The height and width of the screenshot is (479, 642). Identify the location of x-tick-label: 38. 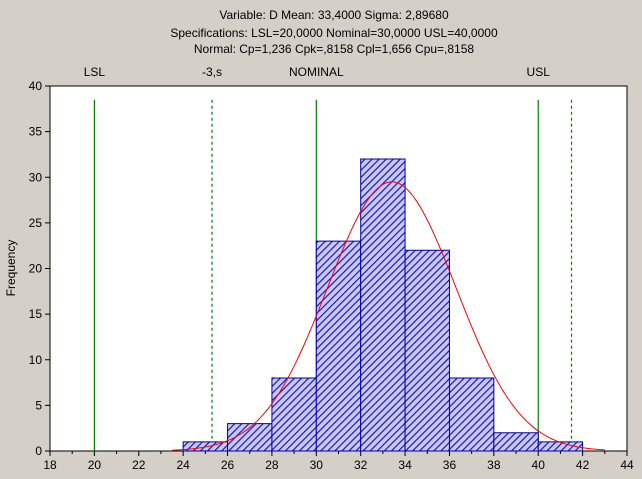
(494, 465).